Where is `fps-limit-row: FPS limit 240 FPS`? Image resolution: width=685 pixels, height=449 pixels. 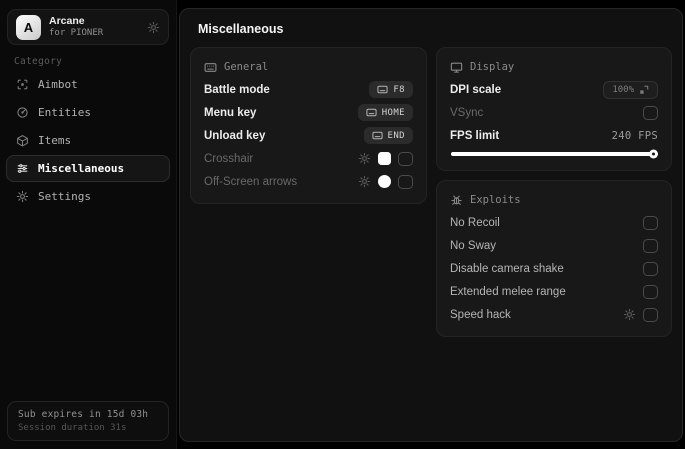 fps-limit-row: FPS limit 240 FPS is located at coordinates (554, 135).